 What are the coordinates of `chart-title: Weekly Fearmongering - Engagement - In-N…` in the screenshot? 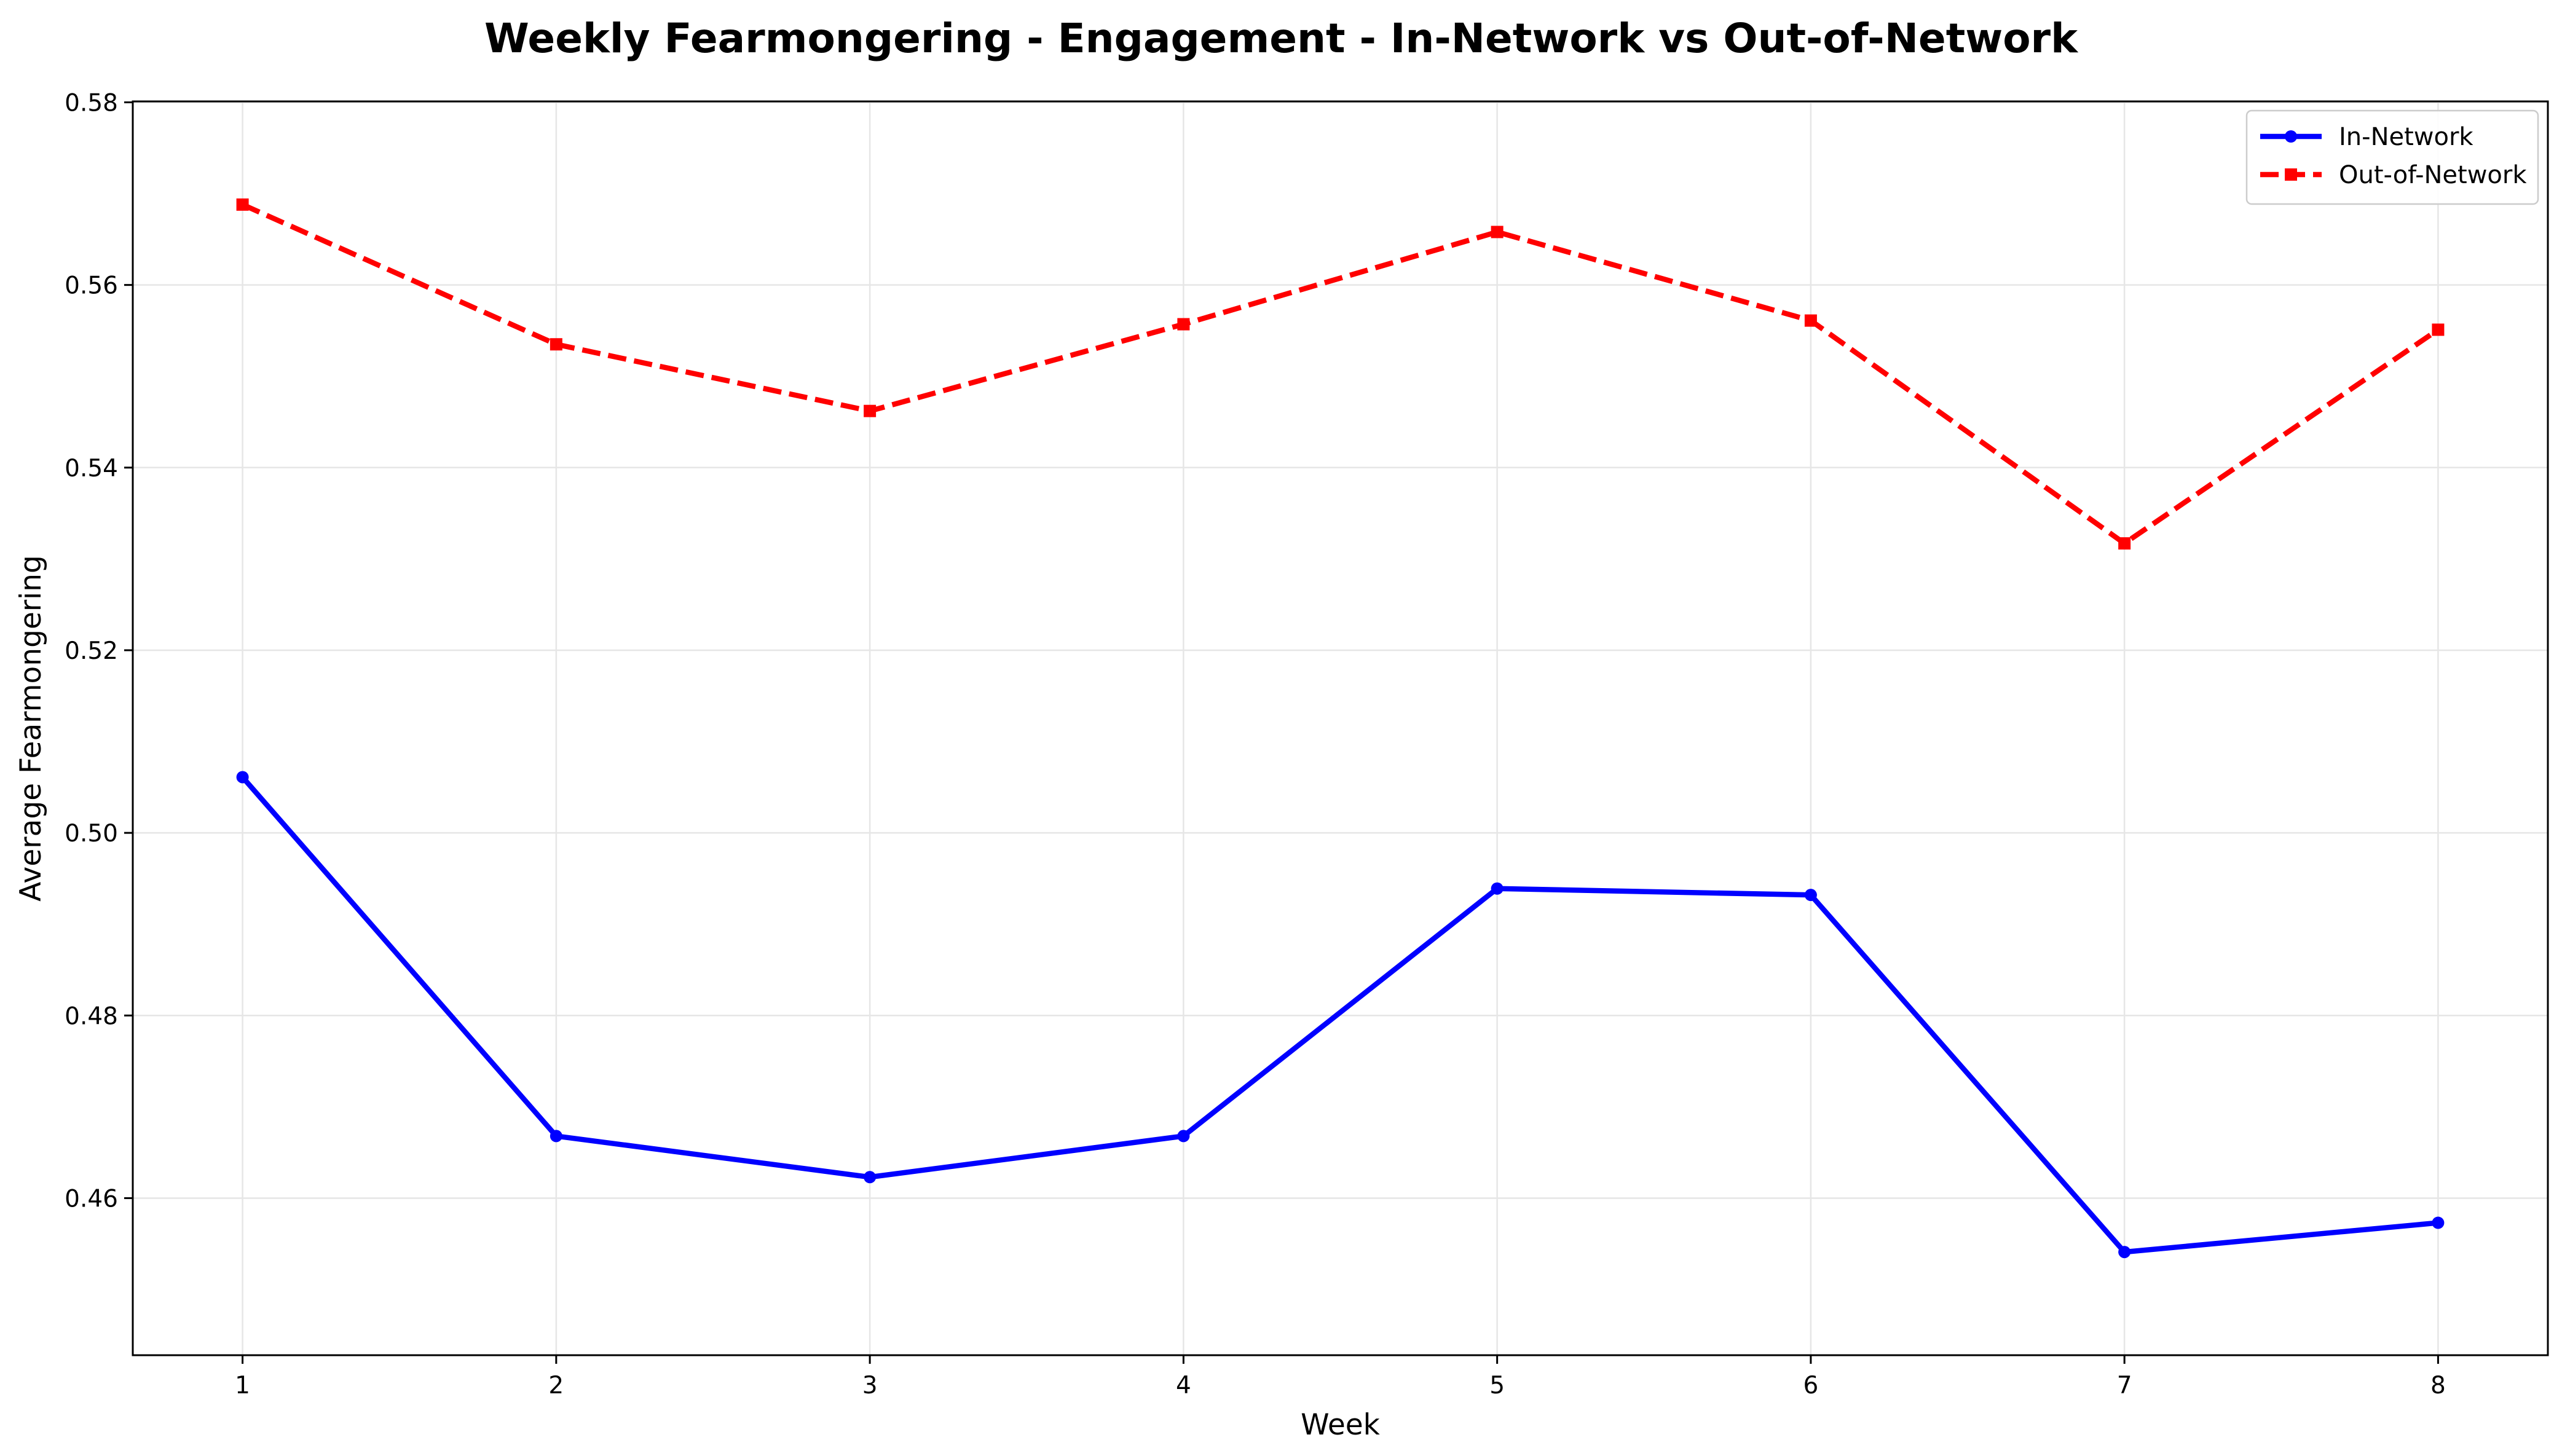 It's located at (1281, 38).